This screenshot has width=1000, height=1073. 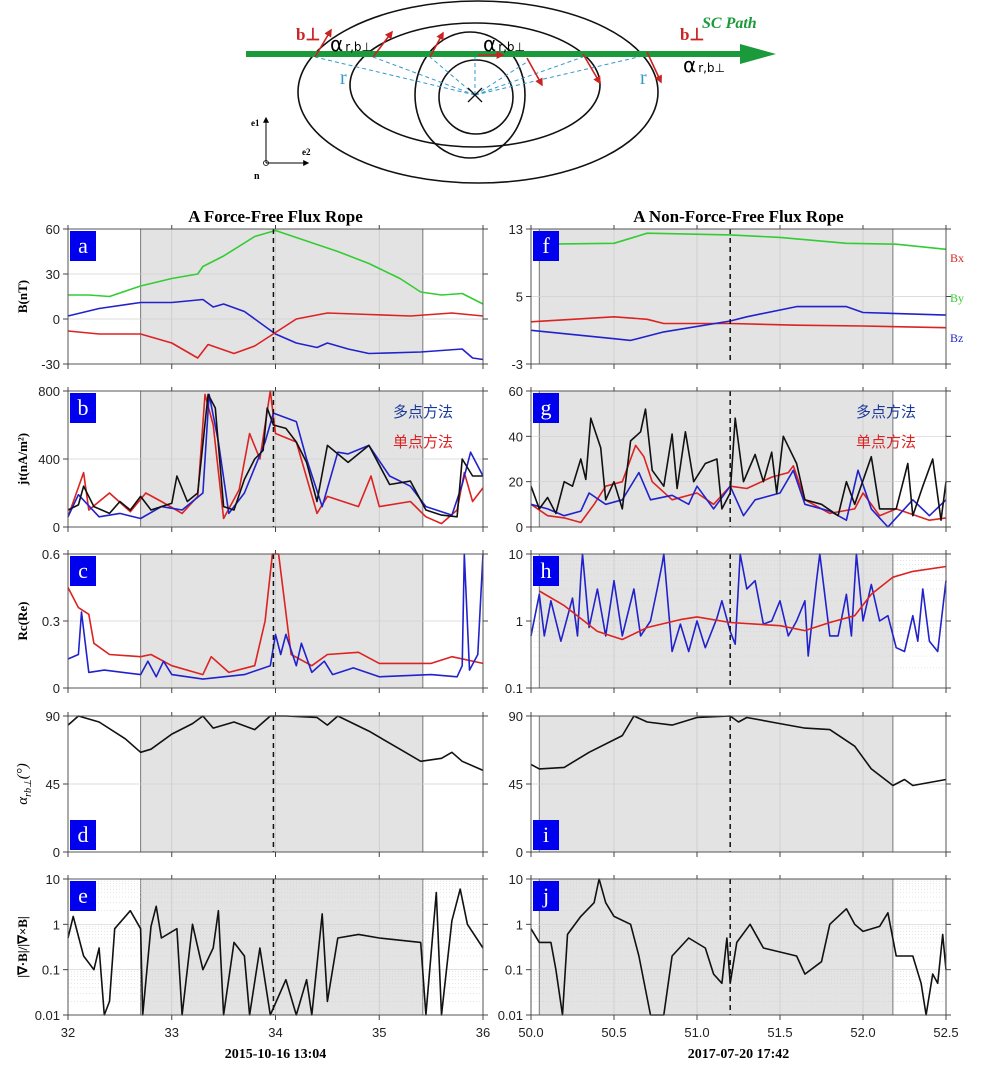 I want to click on y-tick-label: 0.6, so click(x=51, y=554).